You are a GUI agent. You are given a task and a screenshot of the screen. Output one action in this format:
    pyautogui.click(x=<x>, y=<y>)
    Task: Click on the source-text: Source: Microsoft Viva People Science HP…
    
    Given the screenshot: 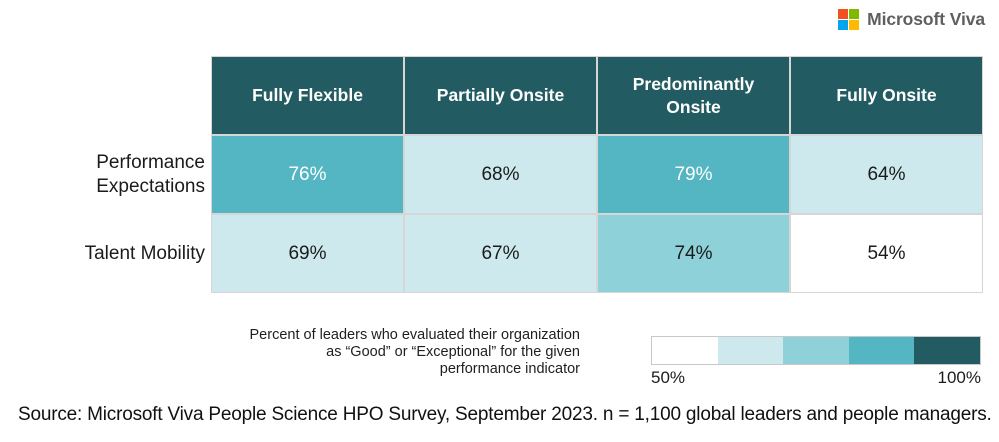 What is the action you would take?
    pyautogui.click(x=505, y=414)
    